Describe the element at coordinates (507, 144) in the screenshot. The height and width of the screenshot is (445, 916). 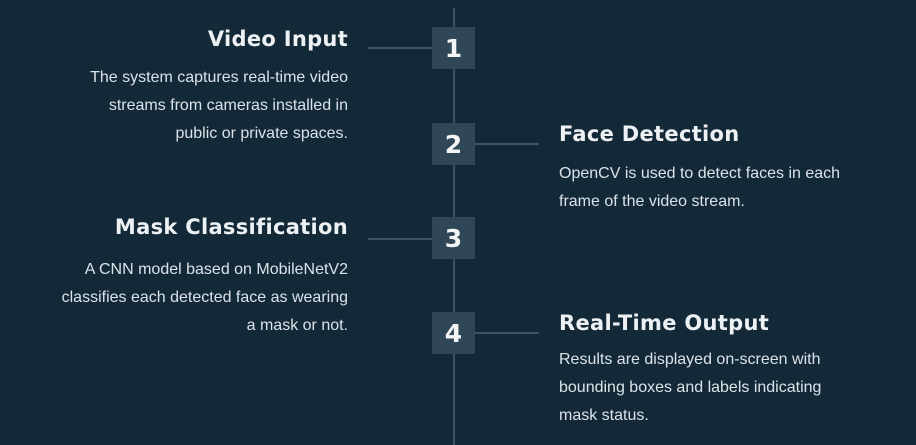
I see `step-2-connector` at that location.